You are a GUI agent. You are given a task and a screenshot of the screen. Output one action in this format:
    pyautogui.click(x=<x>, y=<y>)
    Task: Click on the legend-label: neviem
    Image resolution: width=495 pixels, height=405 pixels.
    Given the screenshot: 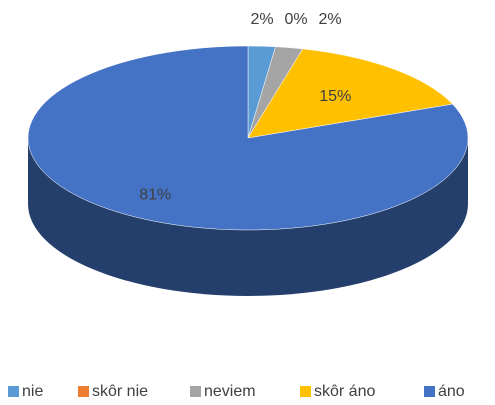 What is the action you would take?
    pyautogui.click(x=230, y=391)
    